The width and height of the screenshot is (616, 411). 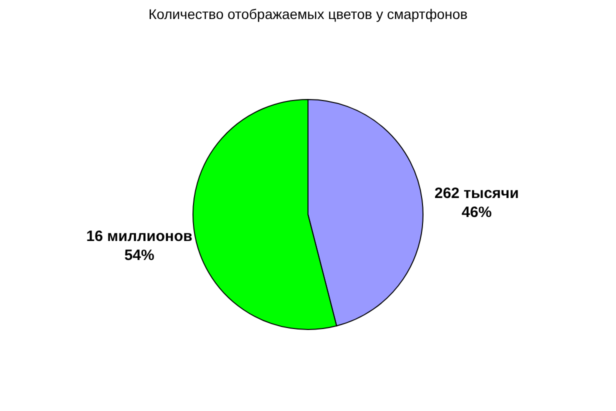 I want to click on slice-label: 16 миллионов, so click(x=139, y=236).